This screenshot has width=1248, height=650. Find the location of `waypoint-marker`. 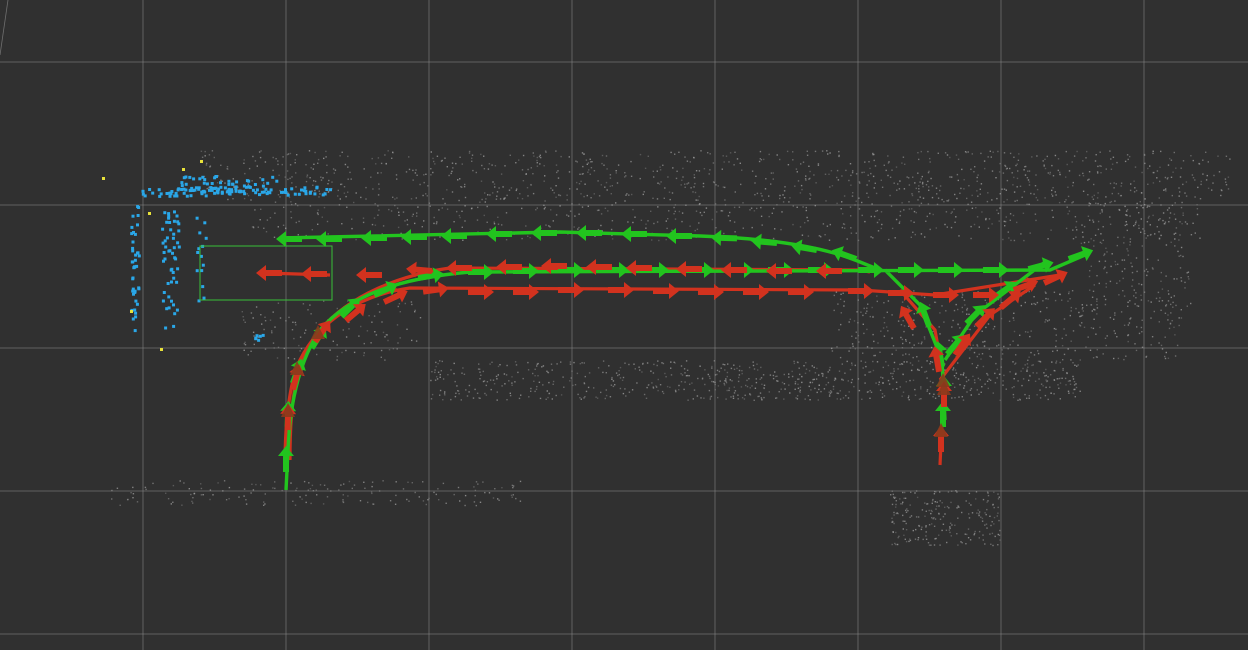

waypoint-marker is located at coordinates (318, 332).